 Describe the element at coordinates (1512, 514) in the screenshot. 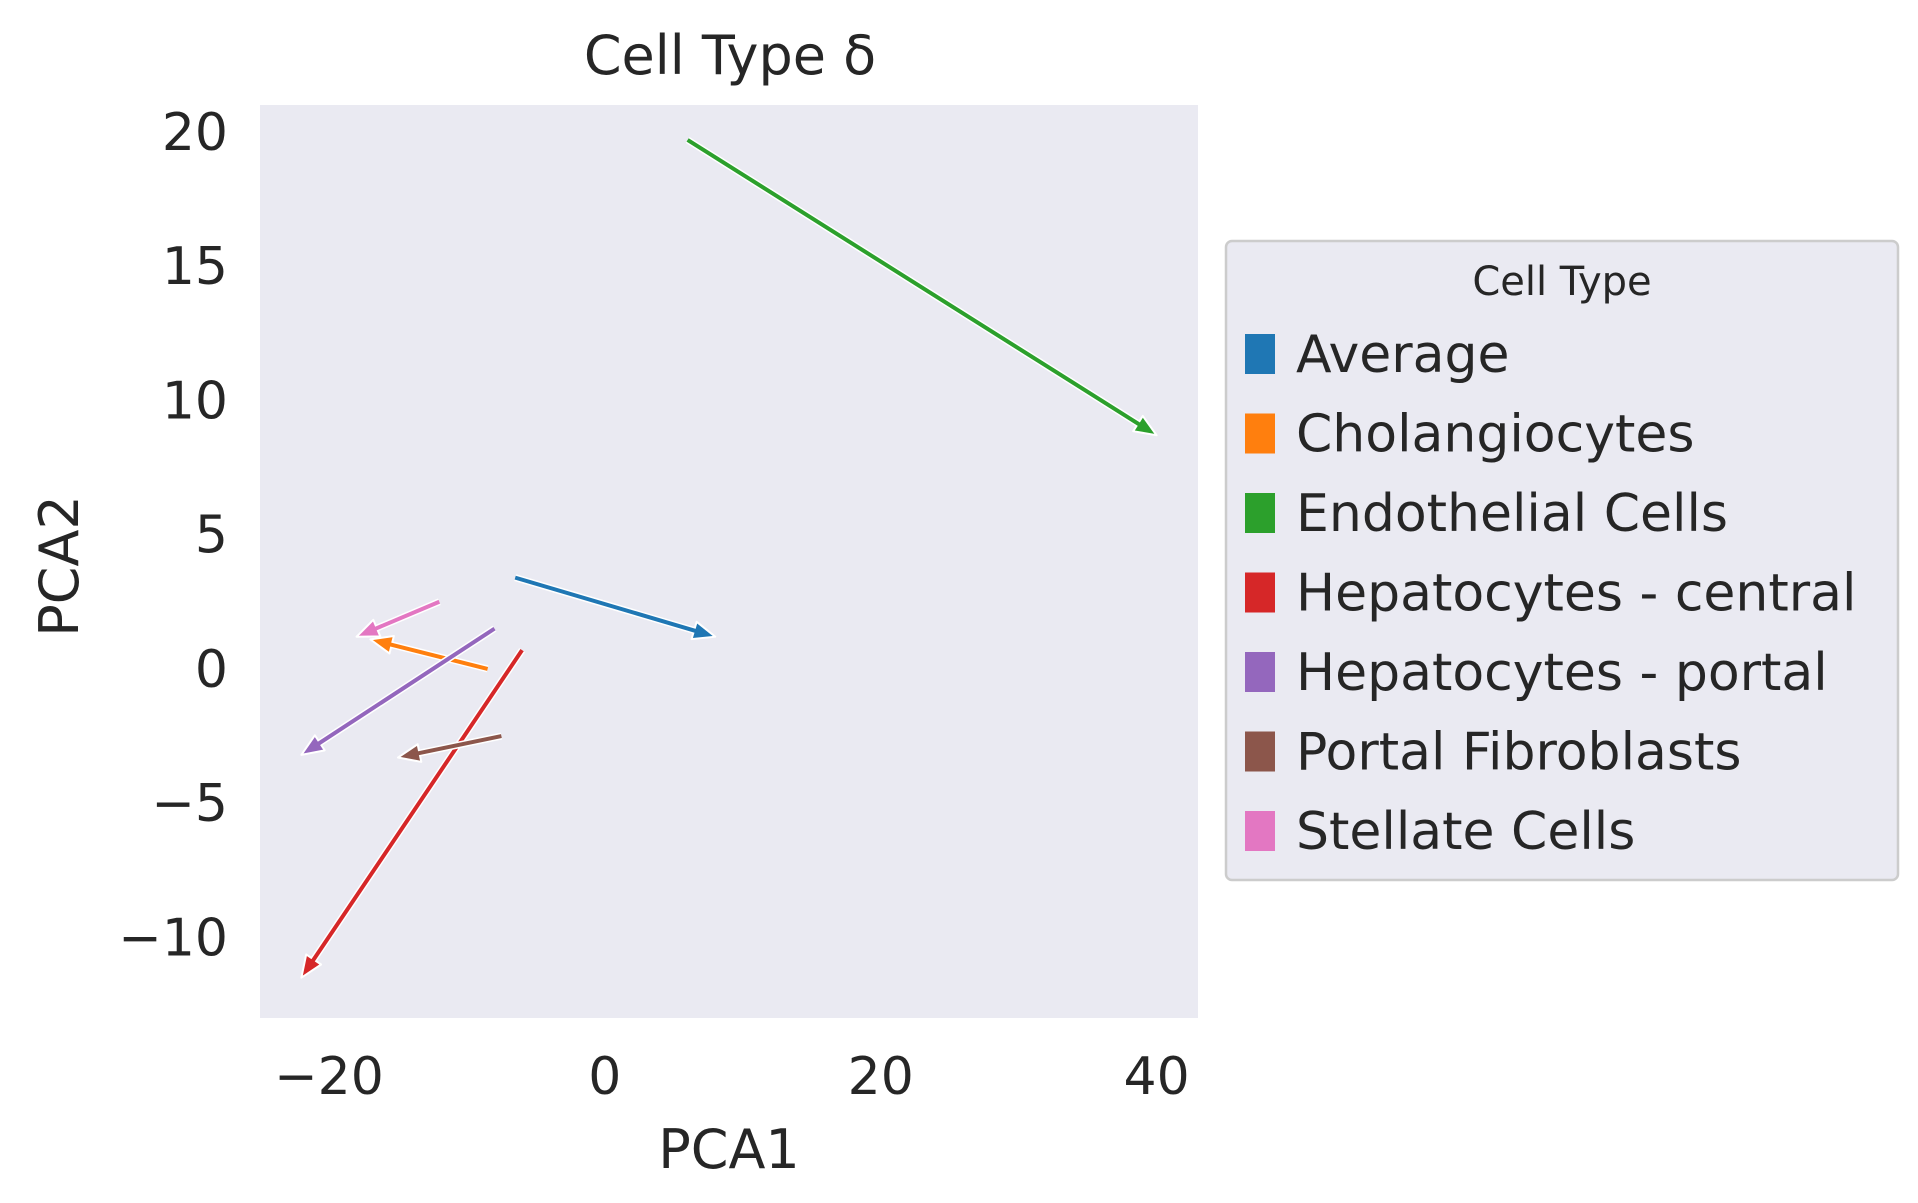

I see `legend-label: Endothelial Cells` at that location.